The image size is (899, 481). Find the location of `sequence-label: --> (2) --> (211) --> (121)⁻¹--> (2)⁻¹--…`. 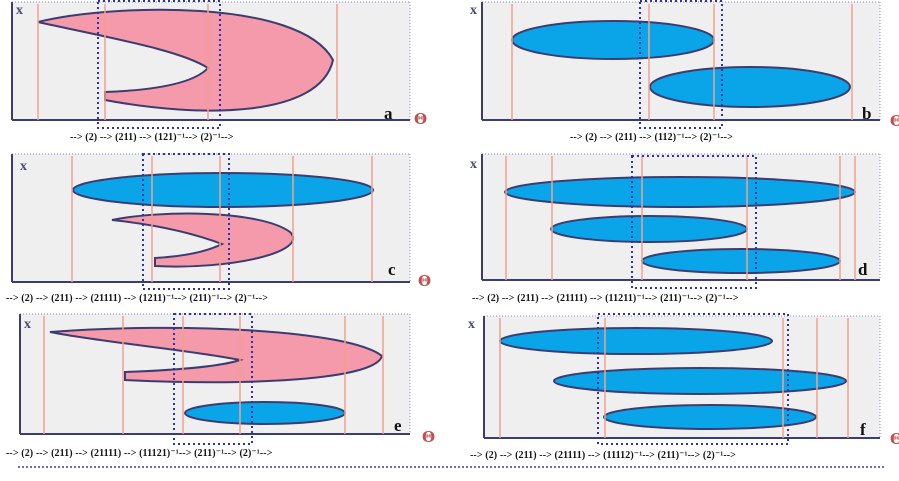

sequence-label: --> (2) --> (211) --> (121)⁻¹--> (2)⁻¹--… is located at coordinates (152, 137).